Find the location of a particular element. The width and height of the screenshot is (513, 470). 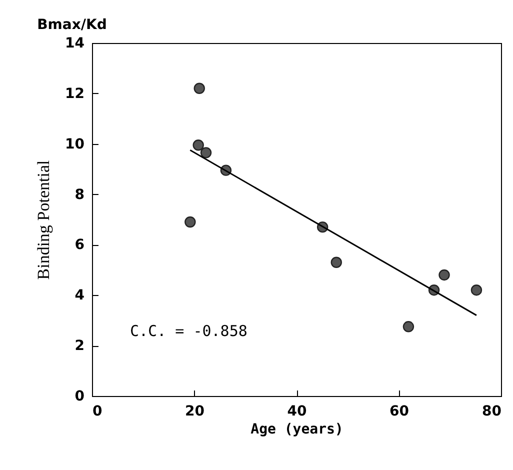

x-tick-label: 40 is located at coordinates (297, 412).